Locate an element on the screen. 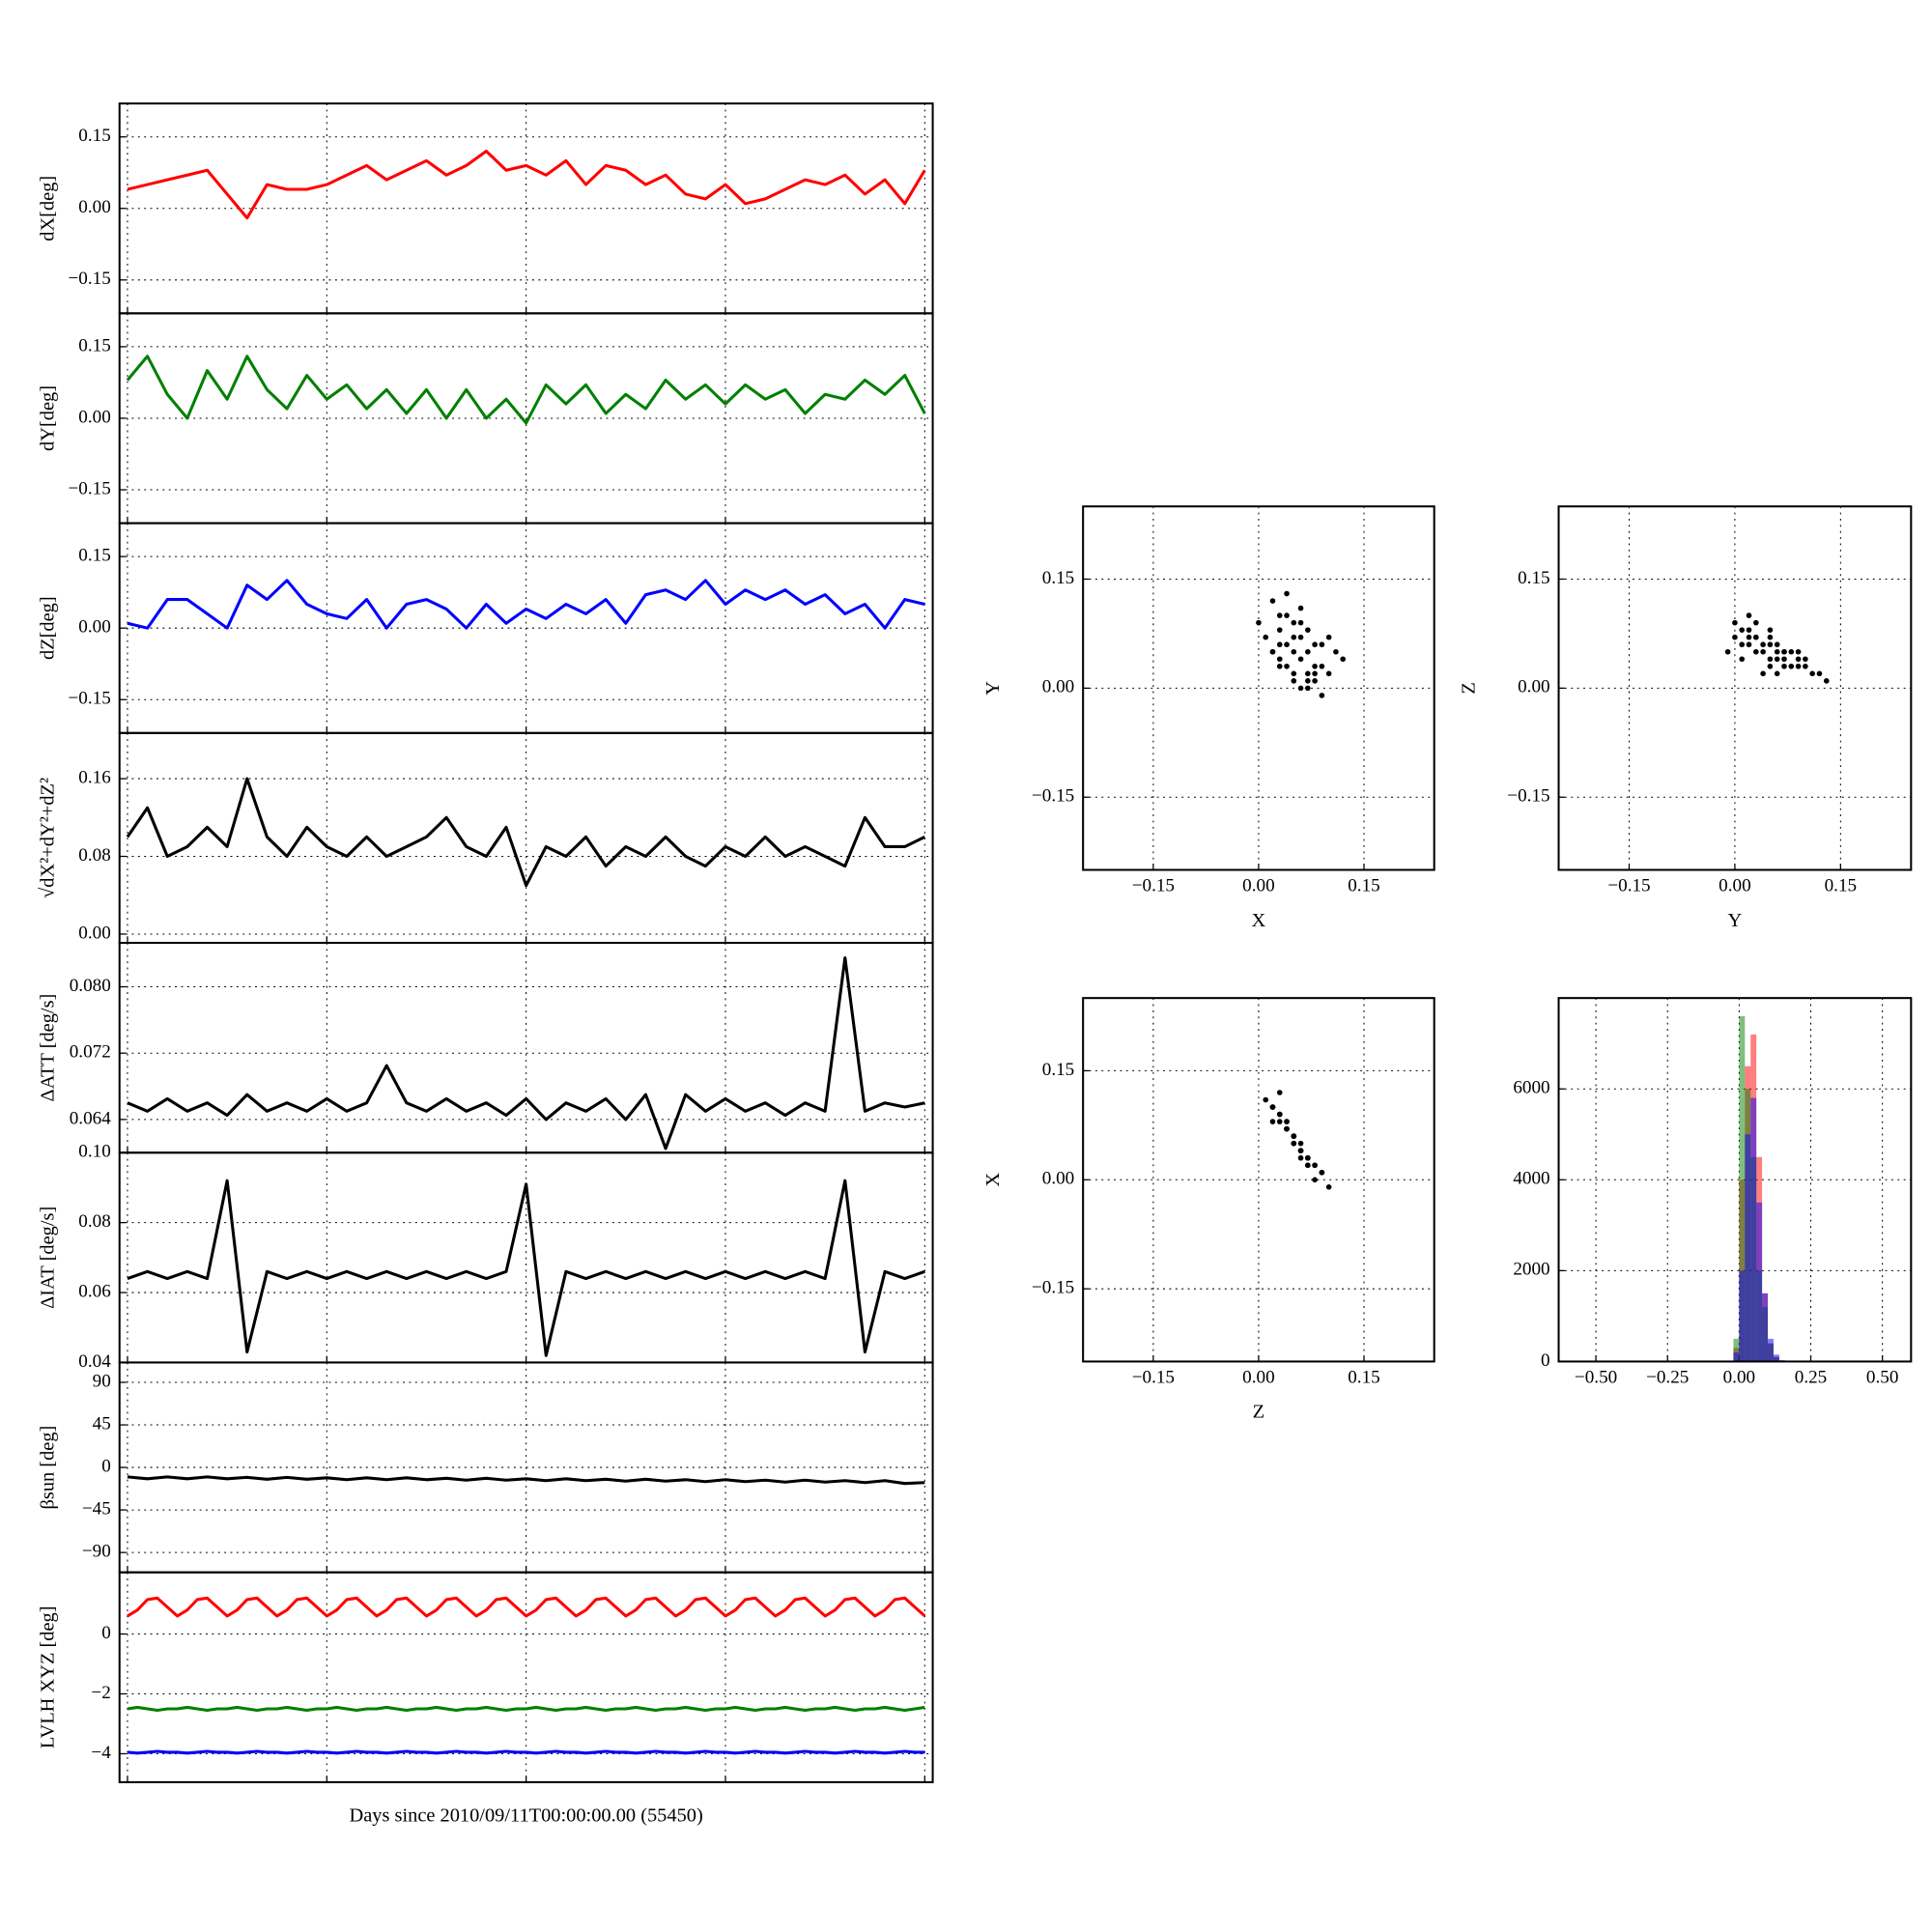  y-axis-label: LVLH XYZ [deg] is located at coordinates (48, 1676).